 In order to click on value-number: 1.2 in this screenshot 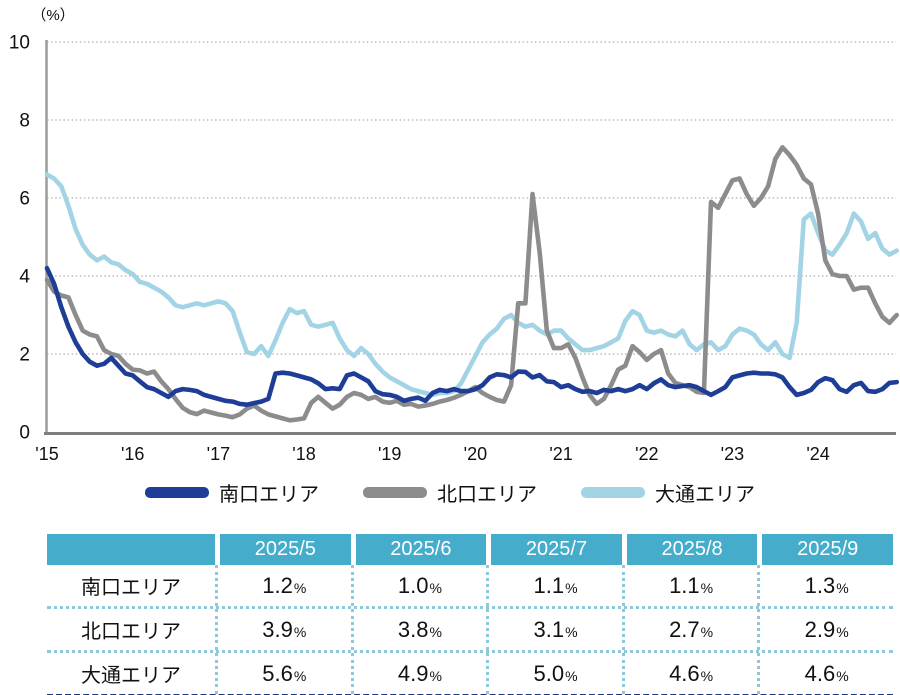, I will do `click(277, 585)`.